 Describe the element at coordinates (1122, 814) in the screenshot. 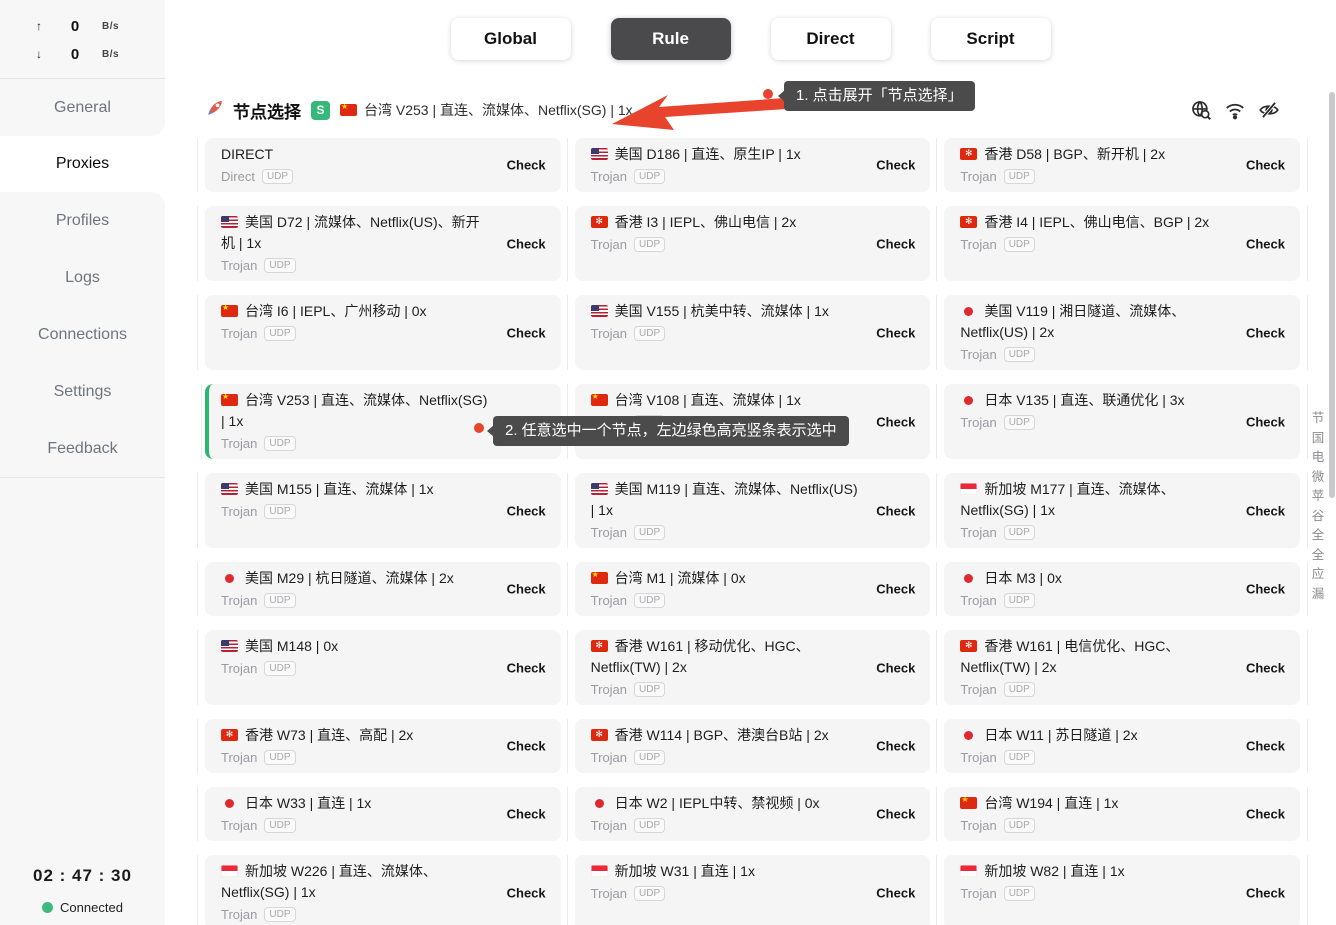

I see `proxy-card: 台湾 W194 | 直连 | 1x Trojan UDP Check` at that location.